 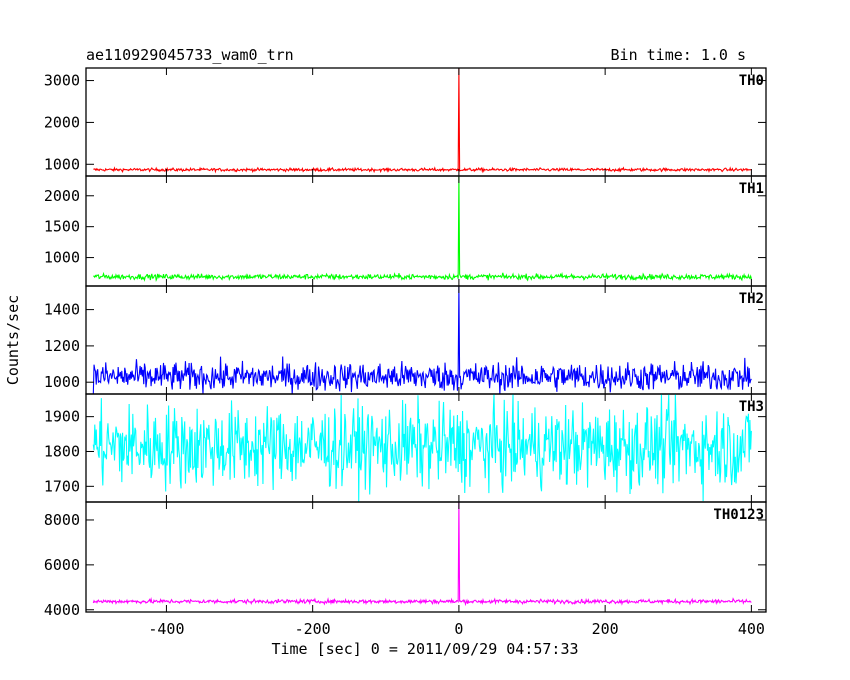 What do you see at coordinates (13, 340) in the screenshot?
I see `y-axis-label: Counts/sec` at bounding box center [13, 340].